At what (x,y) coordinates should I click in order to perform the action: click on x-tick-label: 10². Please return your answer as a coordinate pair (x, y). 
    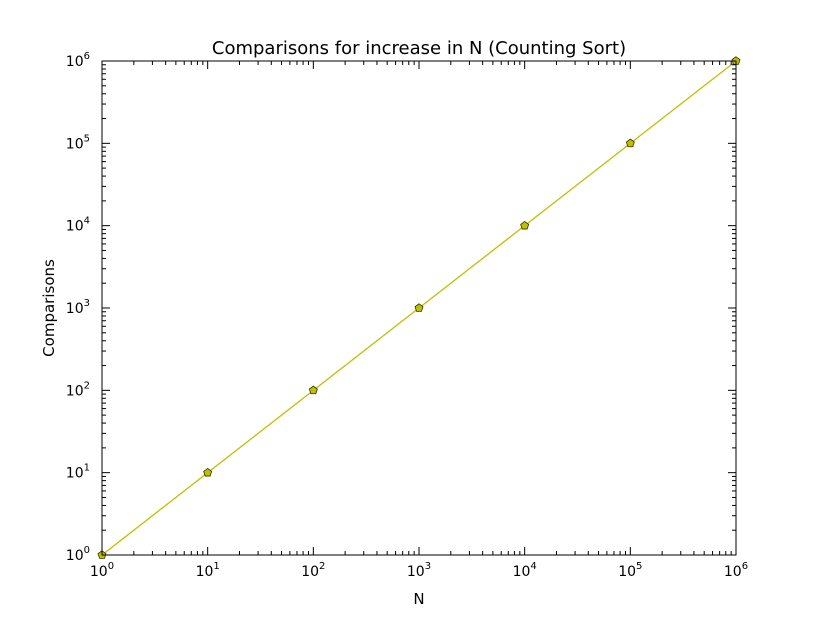
    Looking at the image, I should click on (313, 570).